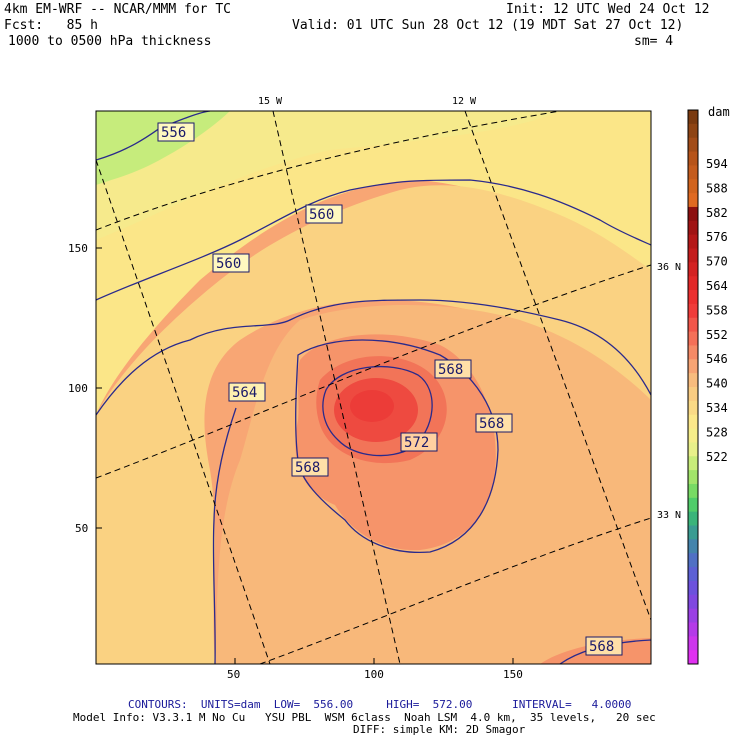 Image resolution: width=740 pixels, height=740 pixels. I want to click on x-tick-50: 50, so click(233, 674).